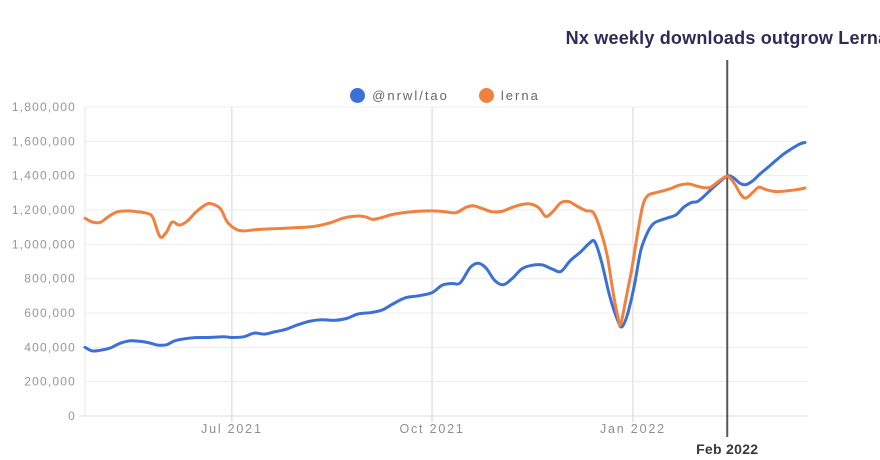 Image resolution: width=880 pixels, height=460 pixels. I want to click on legend-marker-nrwl-tao-icon, so click(358, 95).